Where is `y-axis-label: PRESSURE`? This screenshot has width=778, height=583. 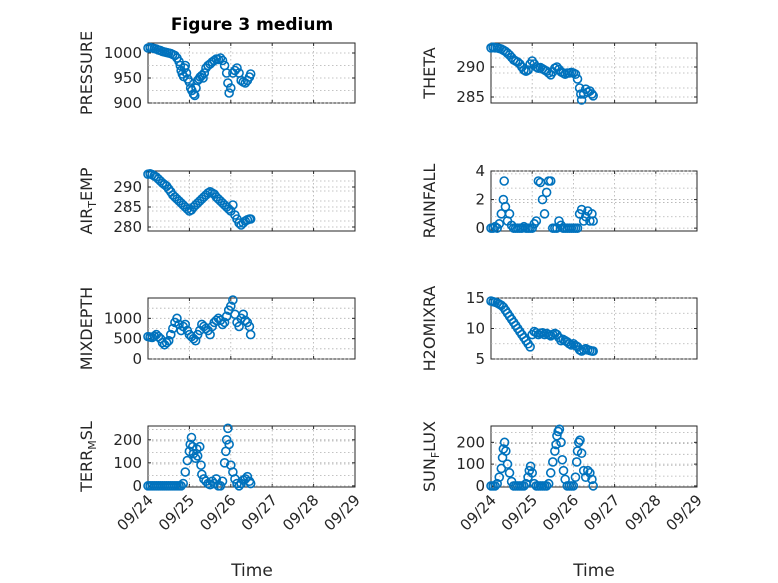 y-axis-label: PRESSURE is located at coordinates (86, 73).